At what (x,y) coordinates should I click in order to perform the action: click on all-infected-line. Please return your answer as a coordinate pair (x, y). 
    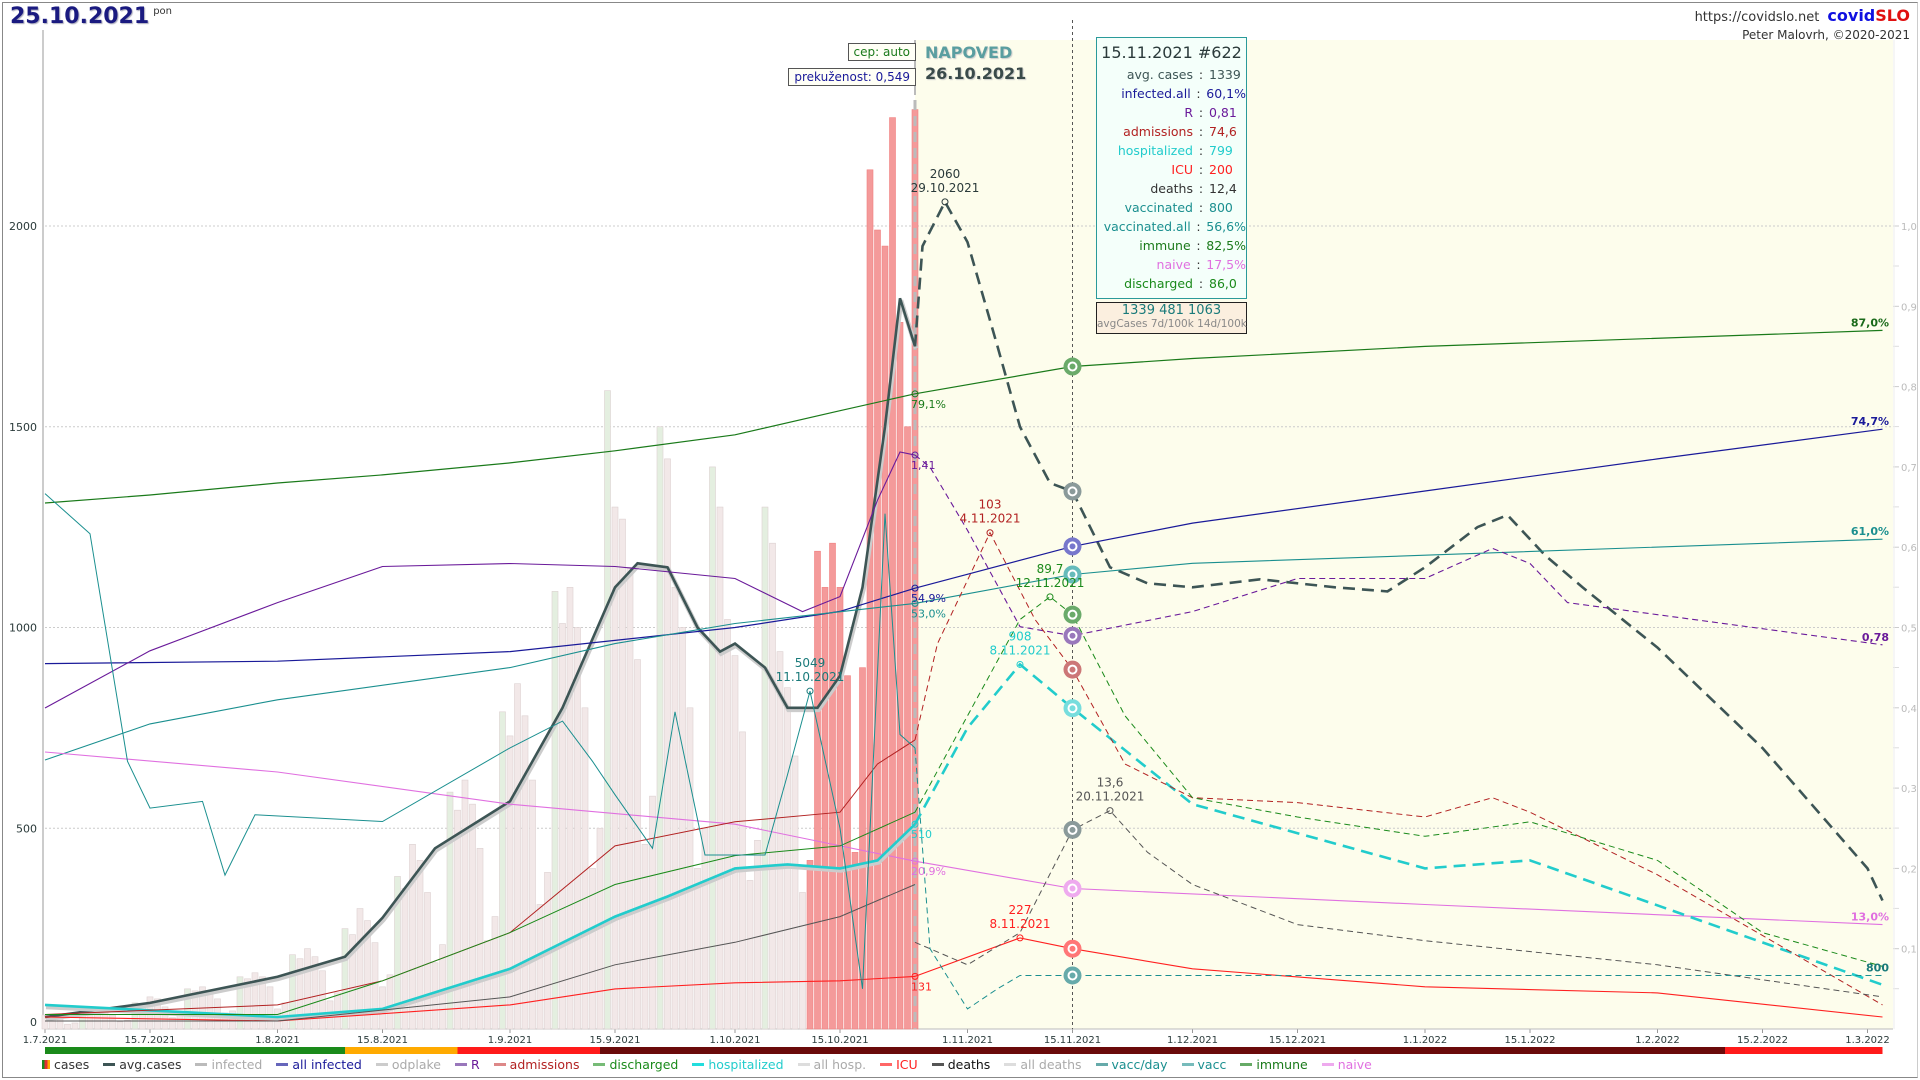
    Looking at the image, I should click on (480, 626).